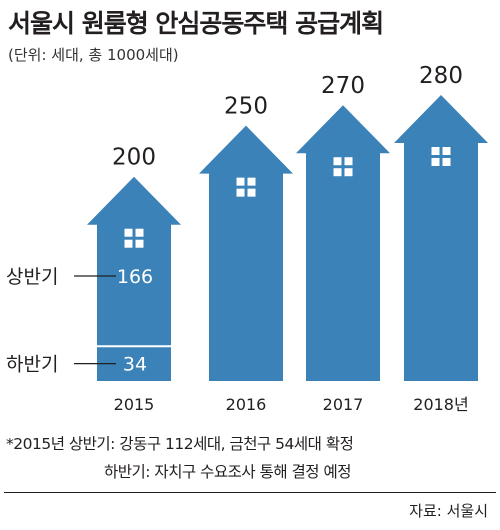 This screenshot has height=530, width=500. Describe the element at coordinates (246, 404) in the screenshot. I see `x-tick-label-2016: 2016` at that location.